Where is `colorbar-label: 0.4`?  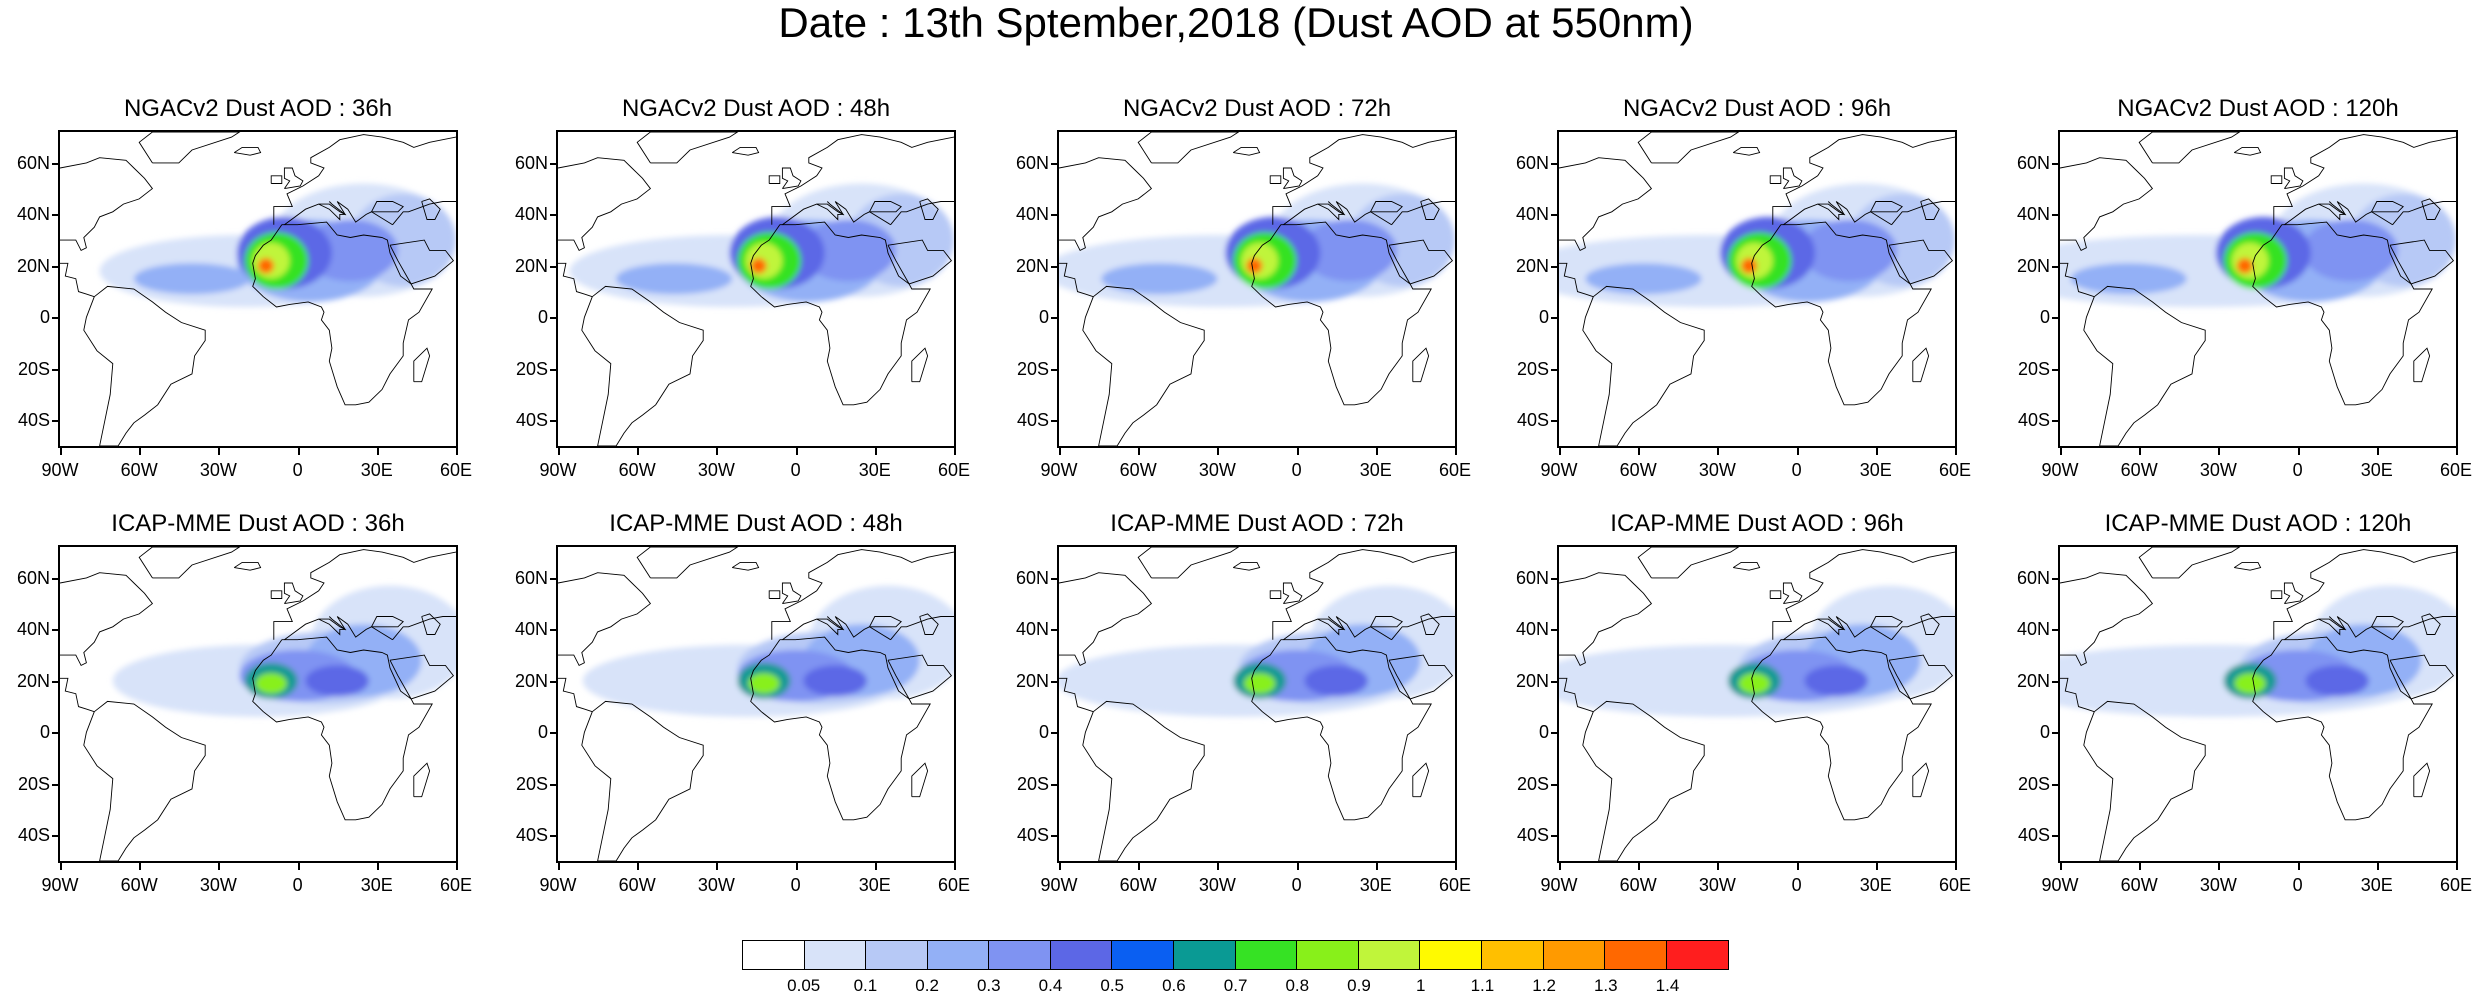 colorbar-label: 0.4 is located at coordinates (1050, 985).